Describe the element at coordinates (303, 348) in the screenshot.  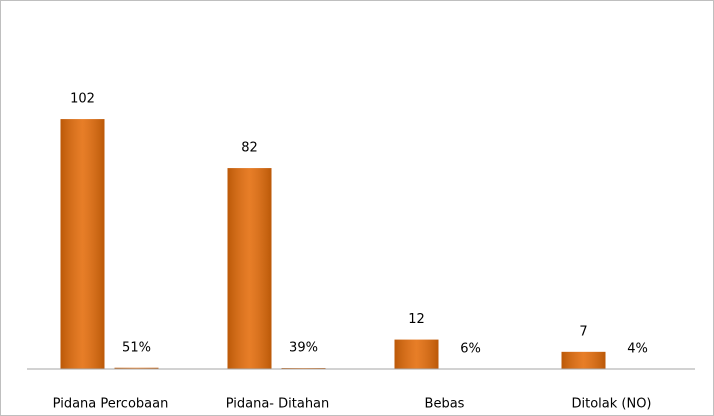
I see `data-label: 39%` at that location.